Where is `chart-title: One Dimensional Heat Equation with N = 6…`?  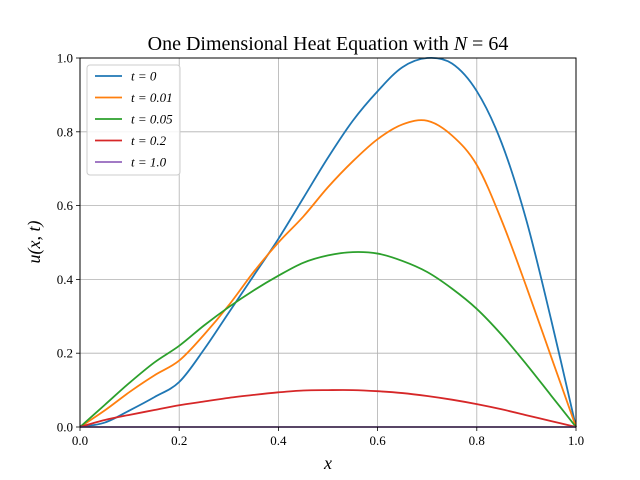
chart-title: One Dimensional Heat Equation with N = 6… is located at coordinates (328, 44).